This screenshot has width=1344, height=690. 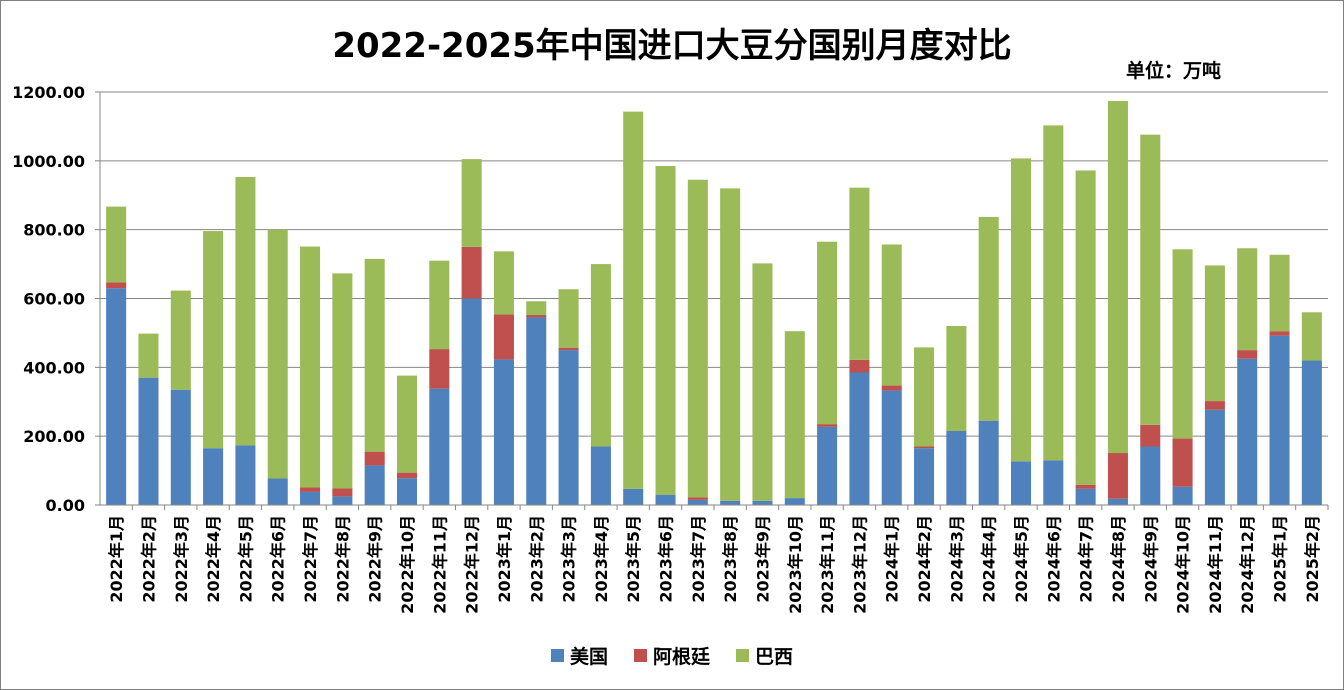 I want to click on x-tick-label: 2024年1月, so click(x=892, y=559).